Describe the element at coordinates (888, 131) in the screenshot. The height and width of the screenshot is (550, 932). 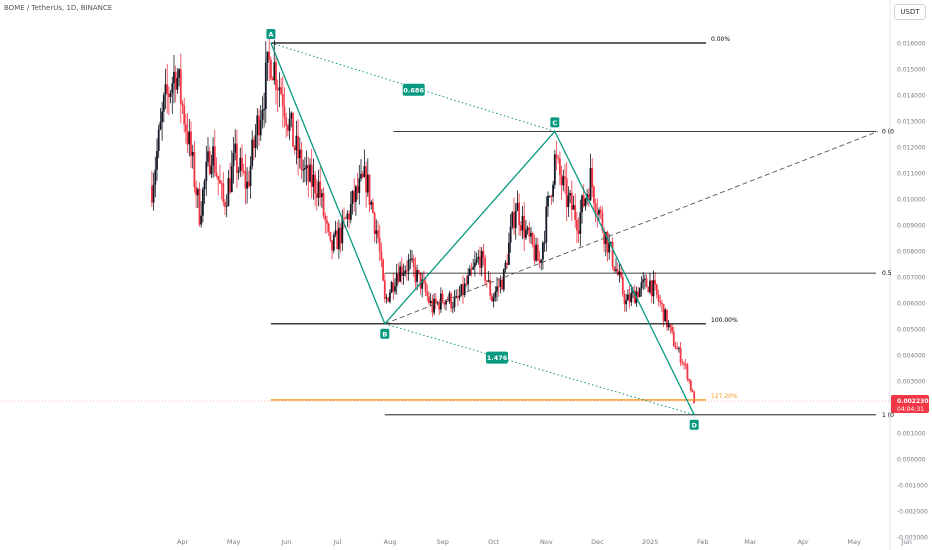
I see `level-label: 0 (0` at that location.